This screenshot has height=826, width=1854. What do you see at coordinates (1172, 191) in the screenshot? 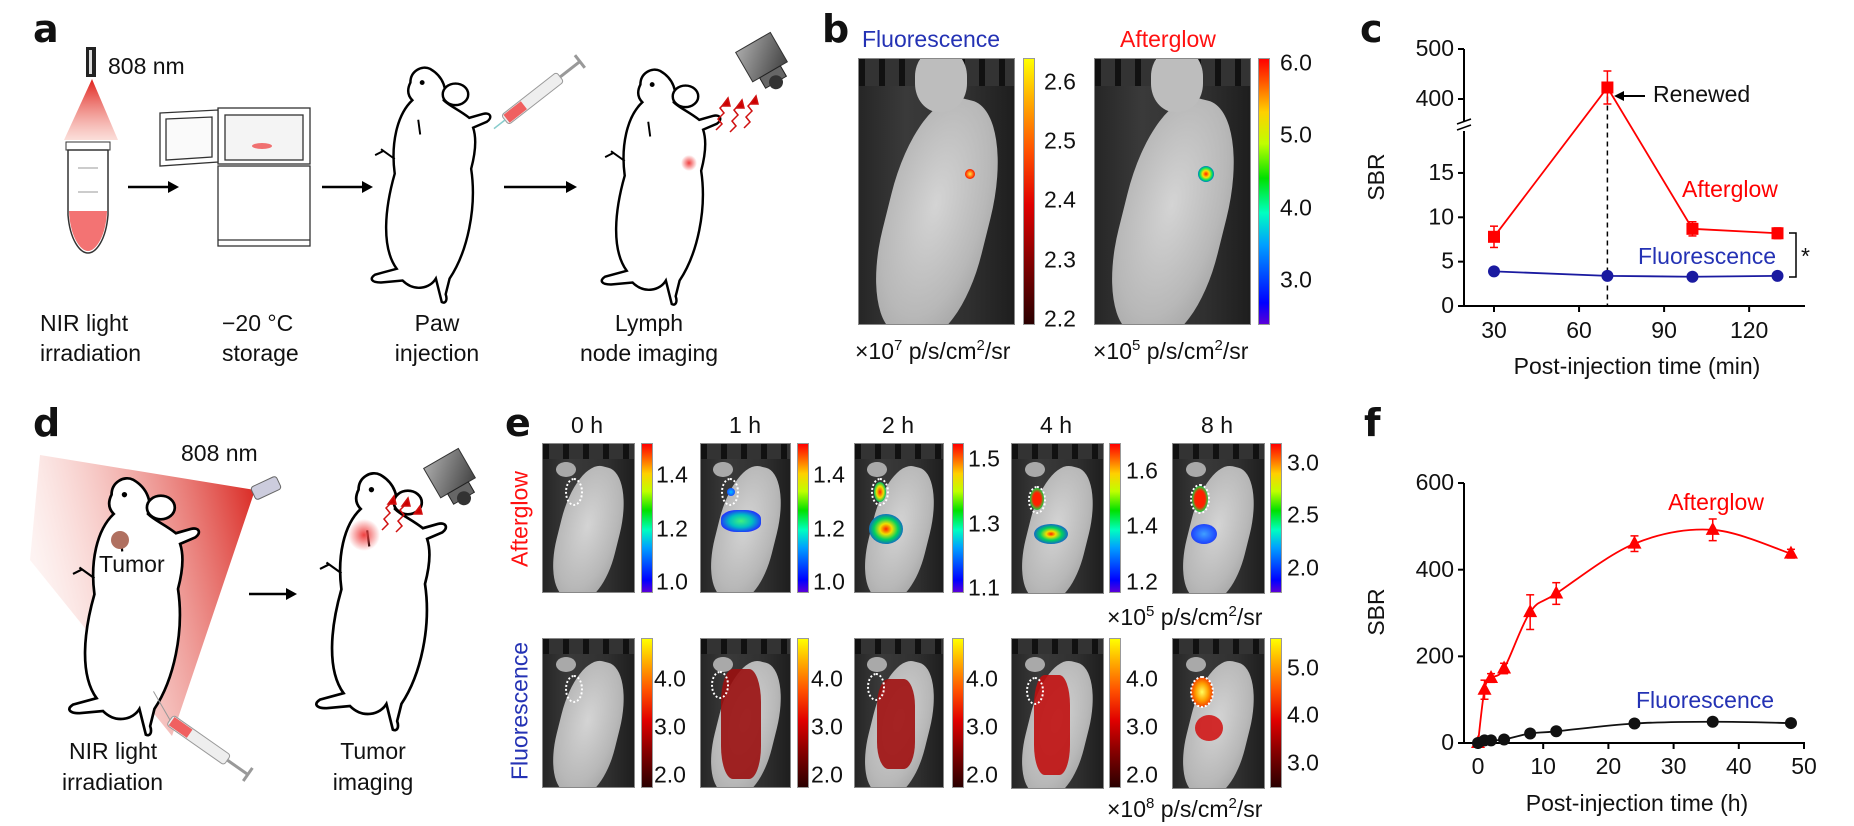
I see `mouse-afterglow-image` at bounding box center [1172, 191].